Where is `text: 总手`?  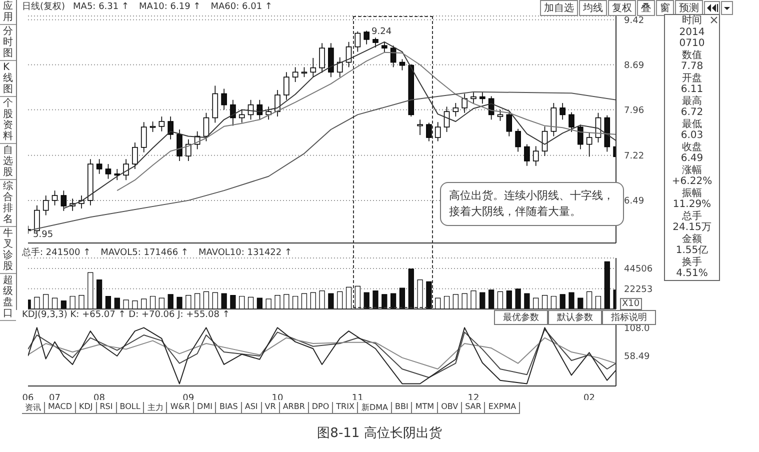
text: 总手 is located at coordinates (692, 216).